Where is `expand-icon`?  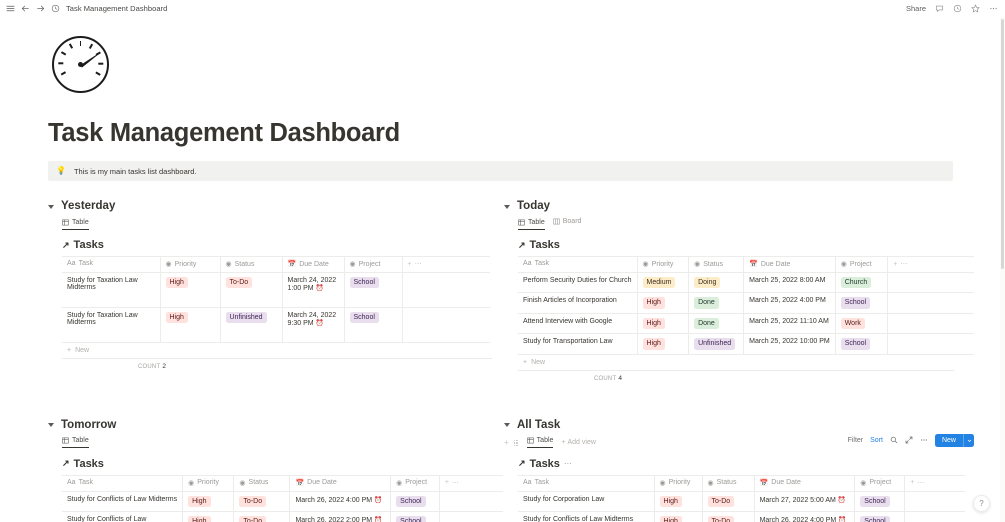 expand-icon is located at coordinates (909, 440).